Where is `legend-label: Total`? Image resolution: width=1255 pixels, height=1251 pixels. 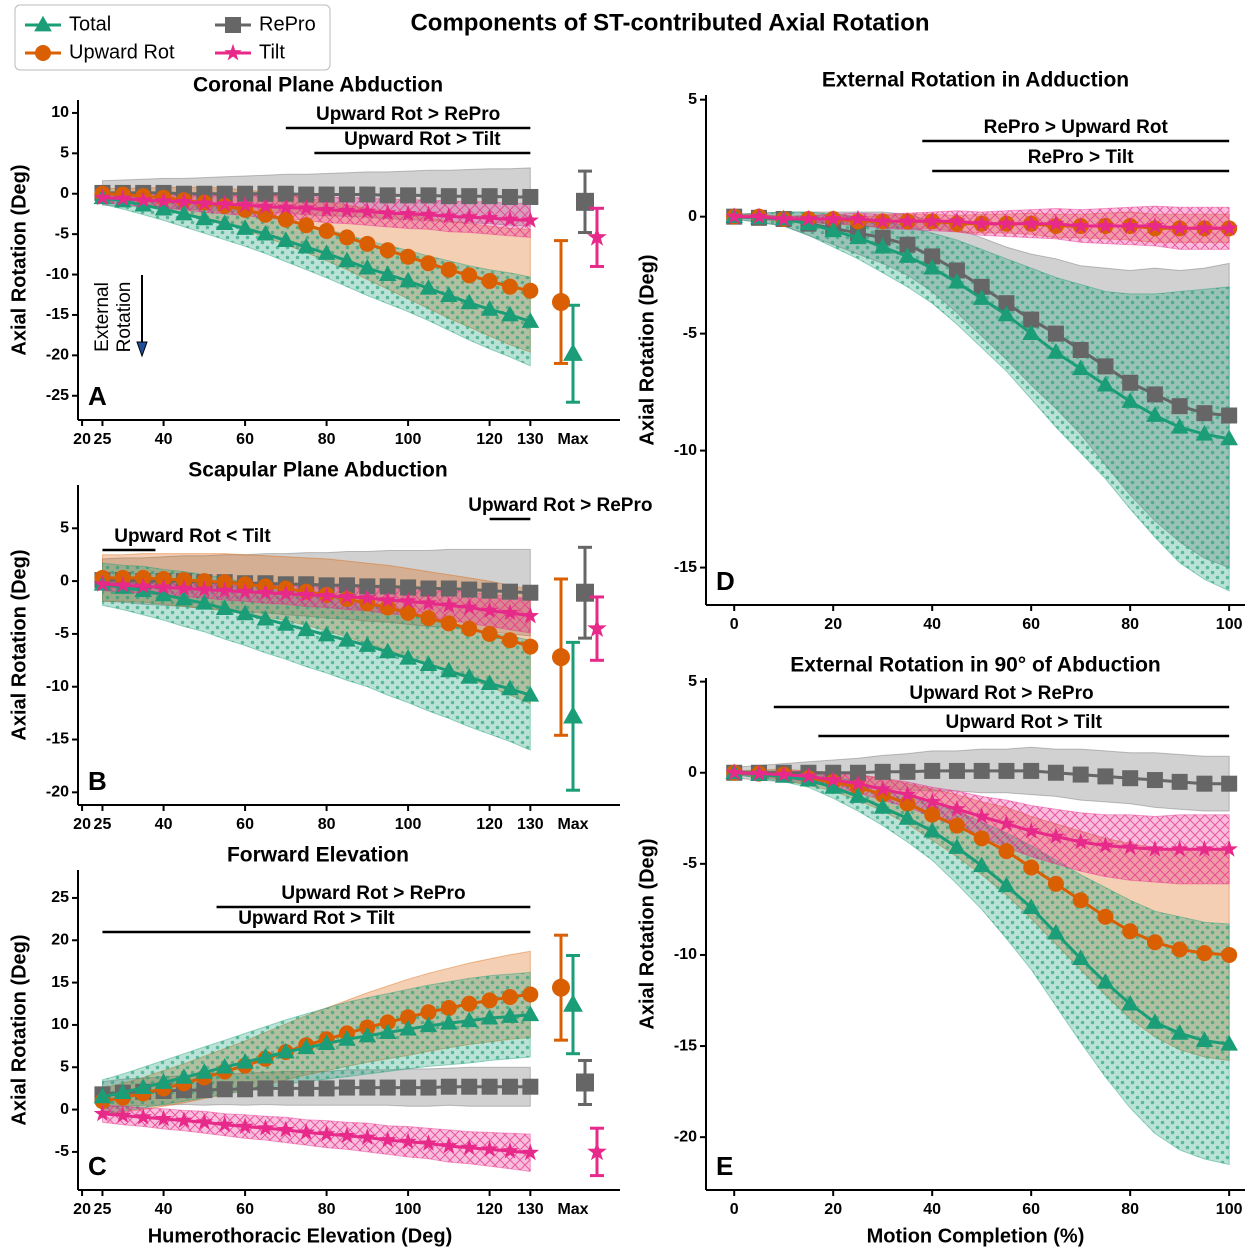
legend-label: Total is located at coordinates (90, 24).